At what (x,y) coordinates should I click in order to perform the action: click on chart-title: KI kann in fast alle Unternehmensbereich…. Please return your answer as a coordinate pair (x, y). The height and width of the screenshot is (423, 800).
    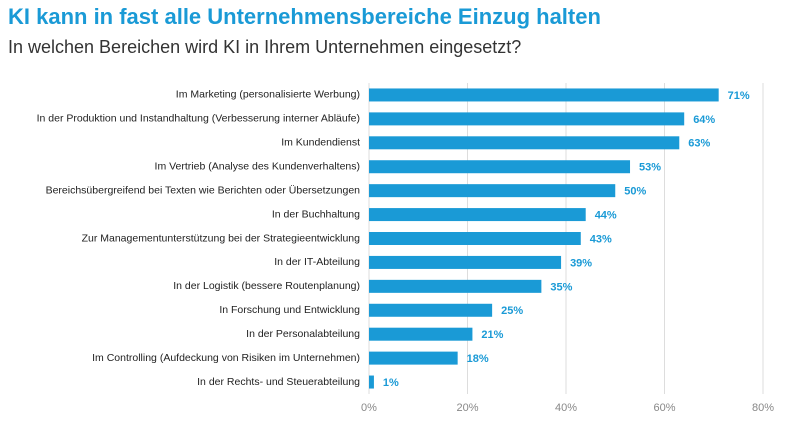
    Looking at the image, I should click on (304, 16).